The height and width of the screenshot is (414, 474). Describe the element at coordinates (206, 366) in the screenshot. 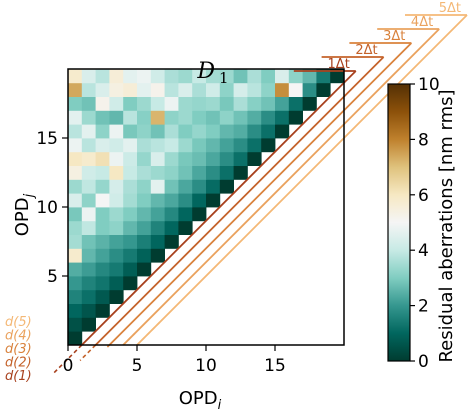

I see `x-tick-label: 10` at that location.